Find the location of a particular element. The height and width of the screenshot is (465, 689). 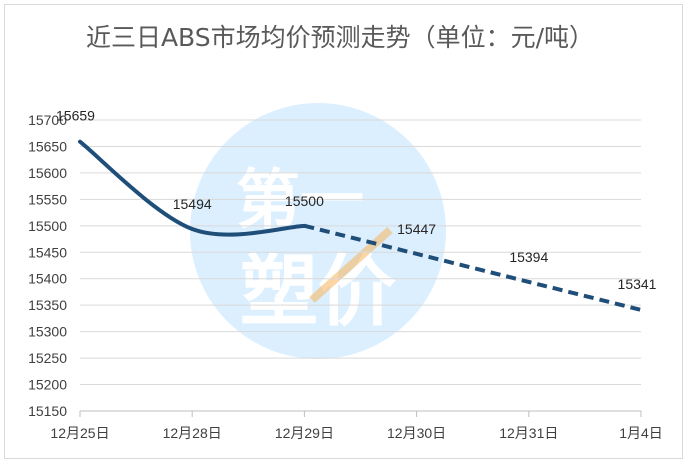

y-tick-label: 15650 is located at coordinates (47, 146).